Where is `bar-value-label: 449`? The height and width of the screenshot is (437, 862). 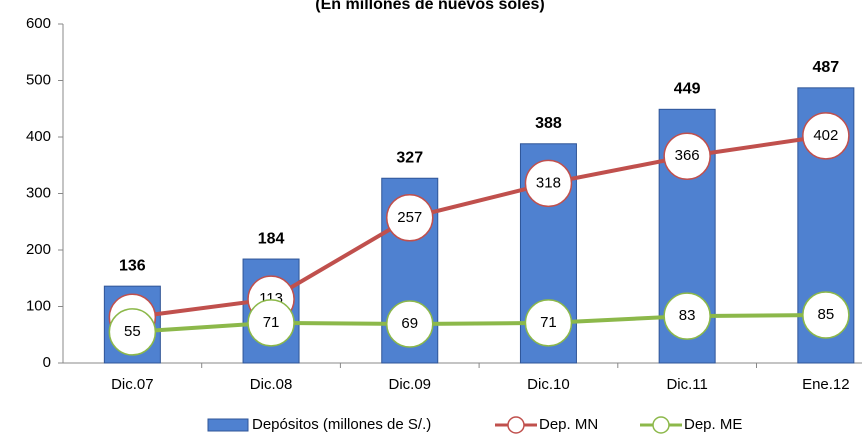 bar-value-label: 449 is located at coordinates (687, 89).